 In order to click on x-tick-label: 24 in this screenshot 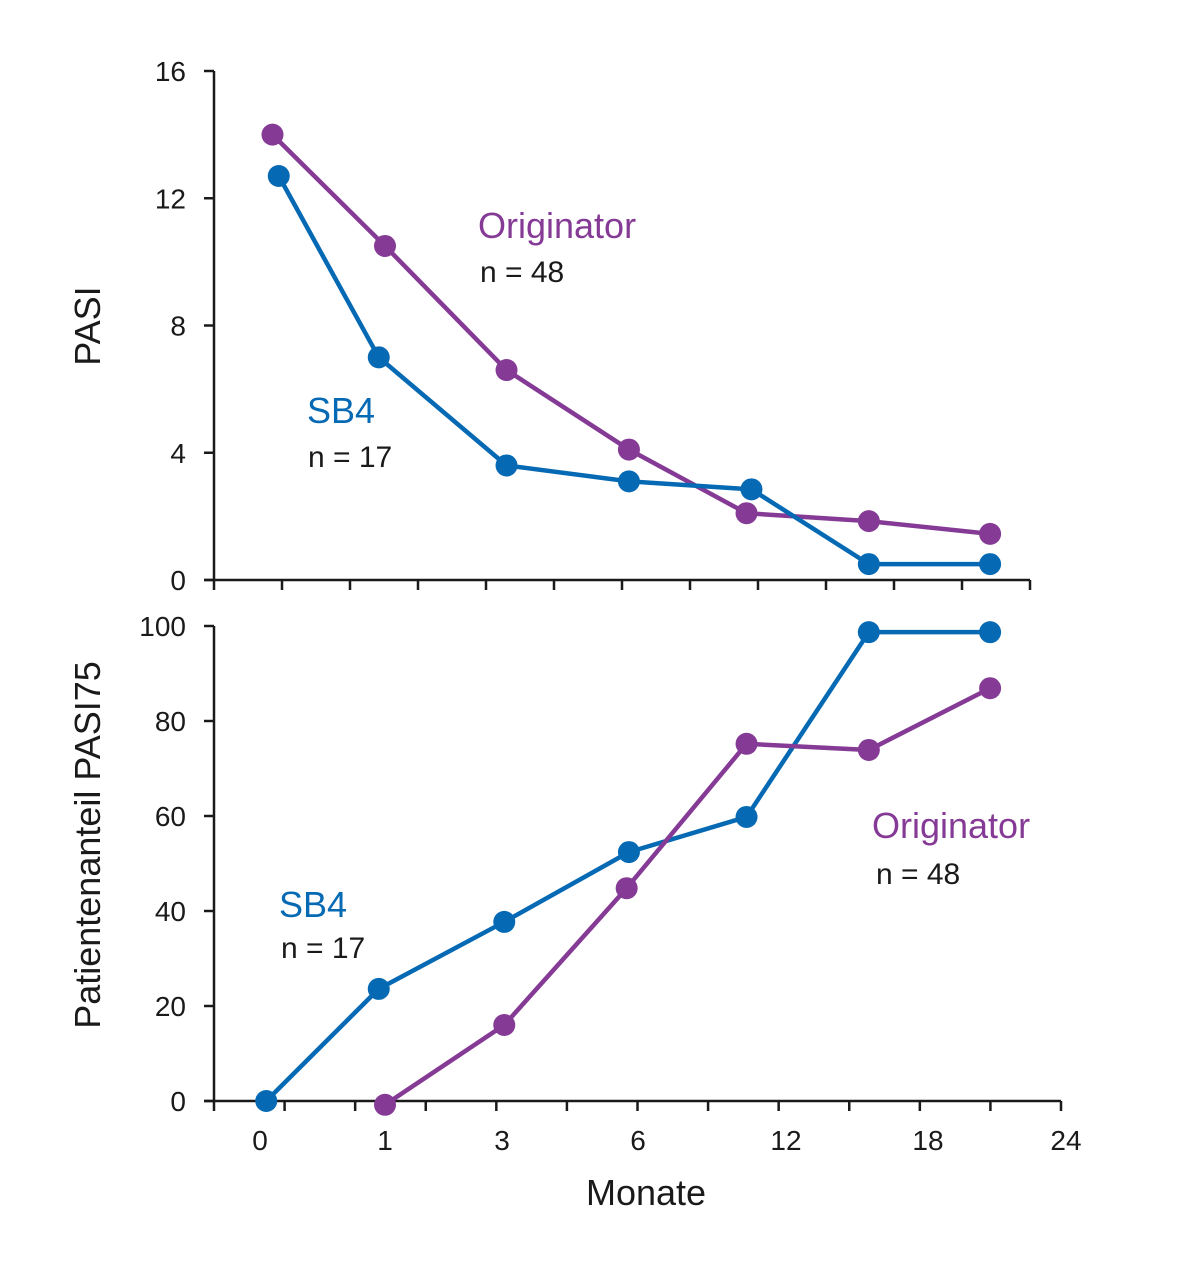, I will do `click(1065, 1140)`.